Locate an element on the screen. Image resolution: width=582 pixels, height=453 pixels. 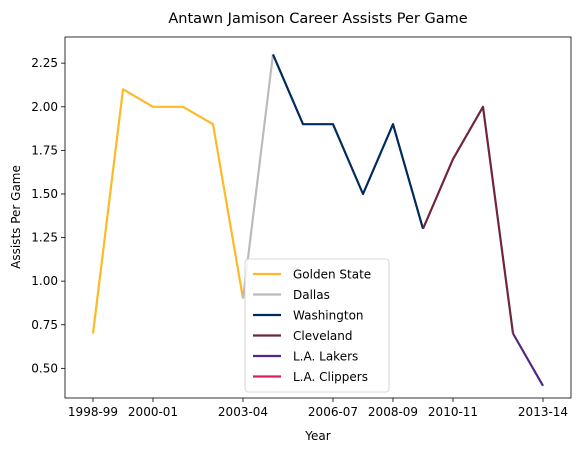
y-tick-label: 1.75 is located at coordinates (44, 150).